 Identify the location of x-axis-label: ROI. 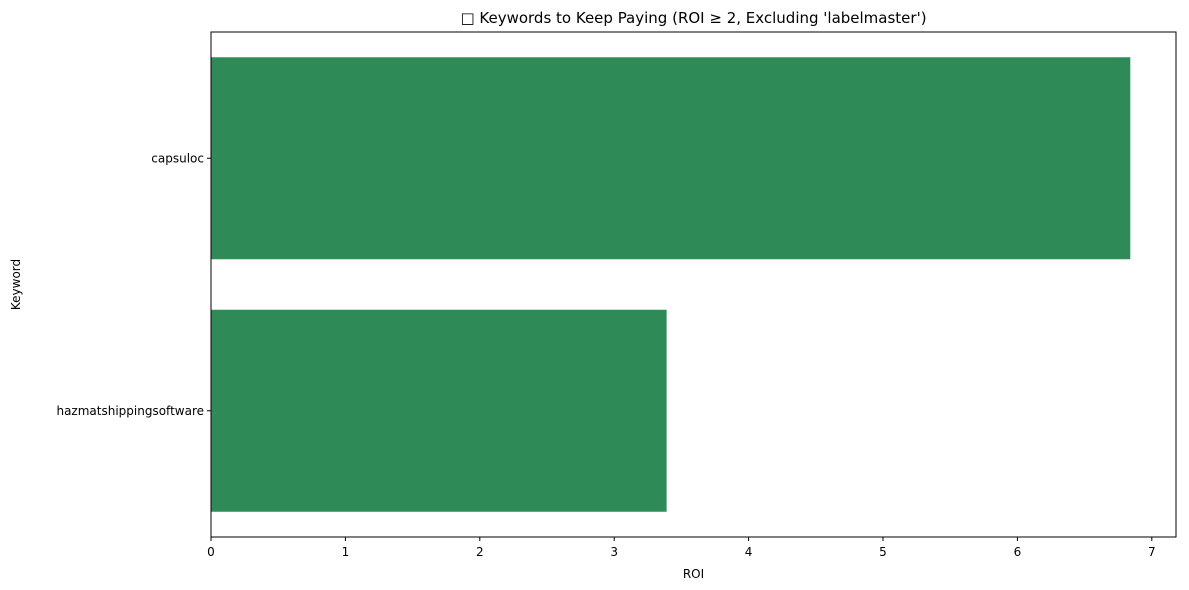
(693, 574).